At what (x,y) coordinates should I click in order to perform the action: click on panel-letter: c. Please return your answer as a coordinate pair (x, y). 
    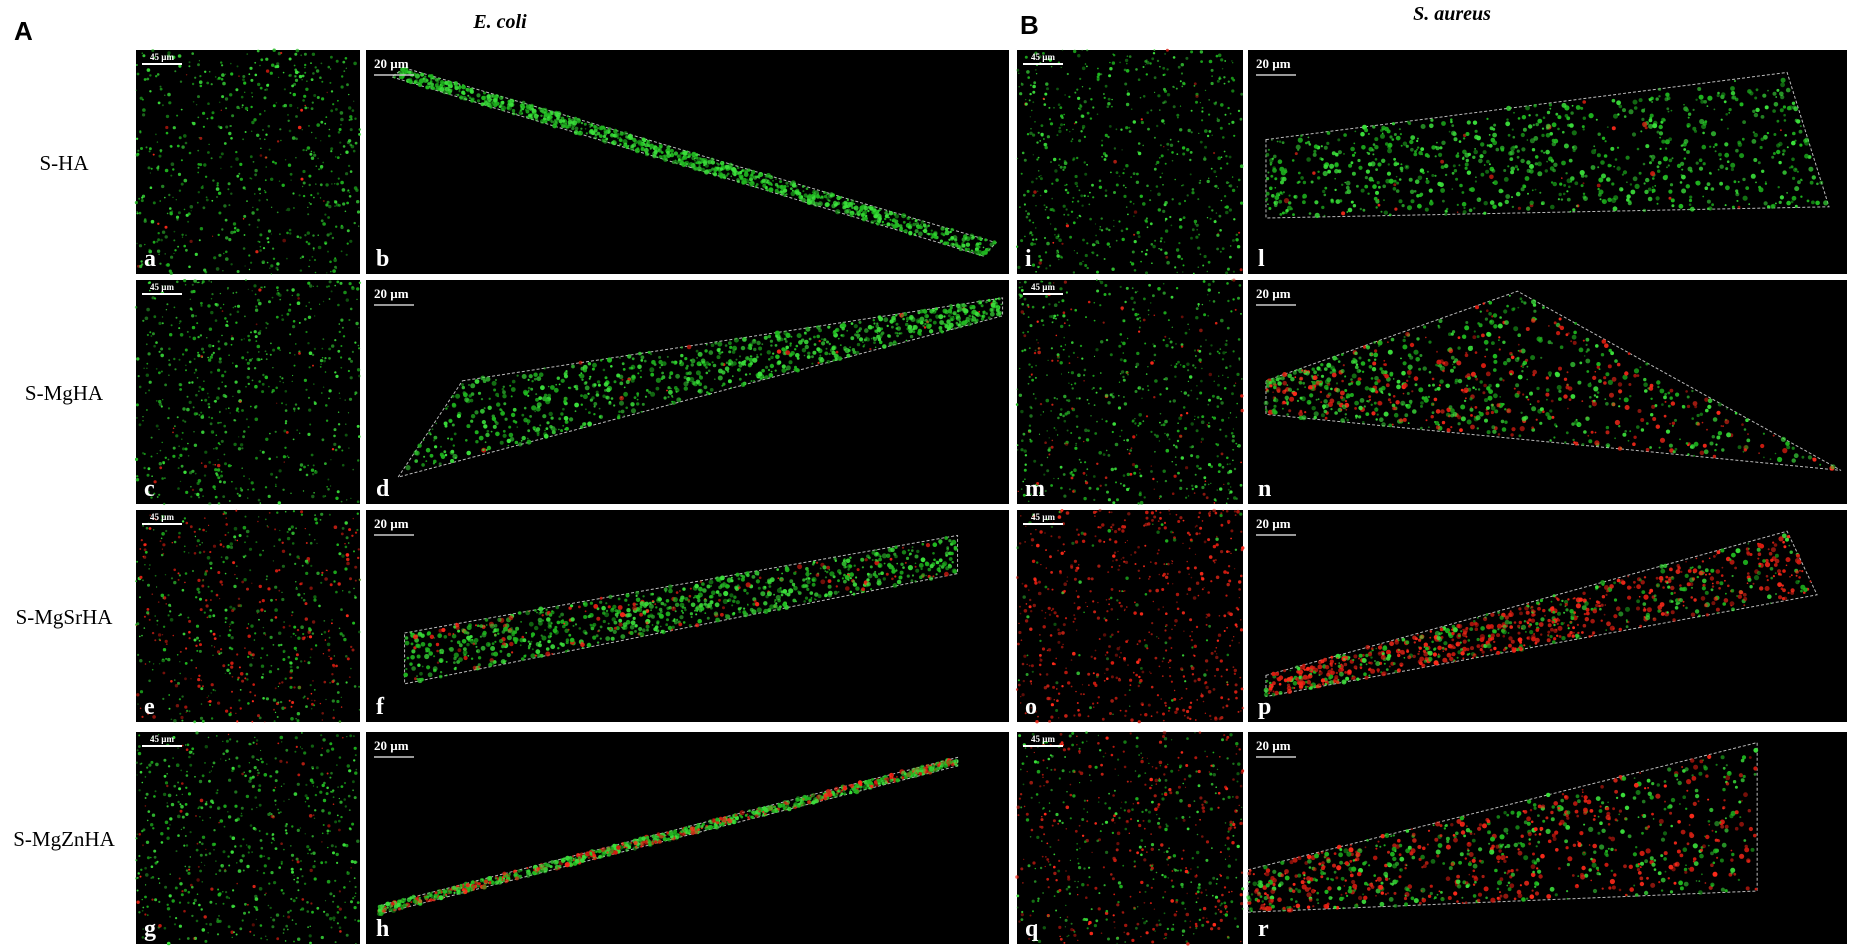
    Looking at the image, I should click on (149, 489).